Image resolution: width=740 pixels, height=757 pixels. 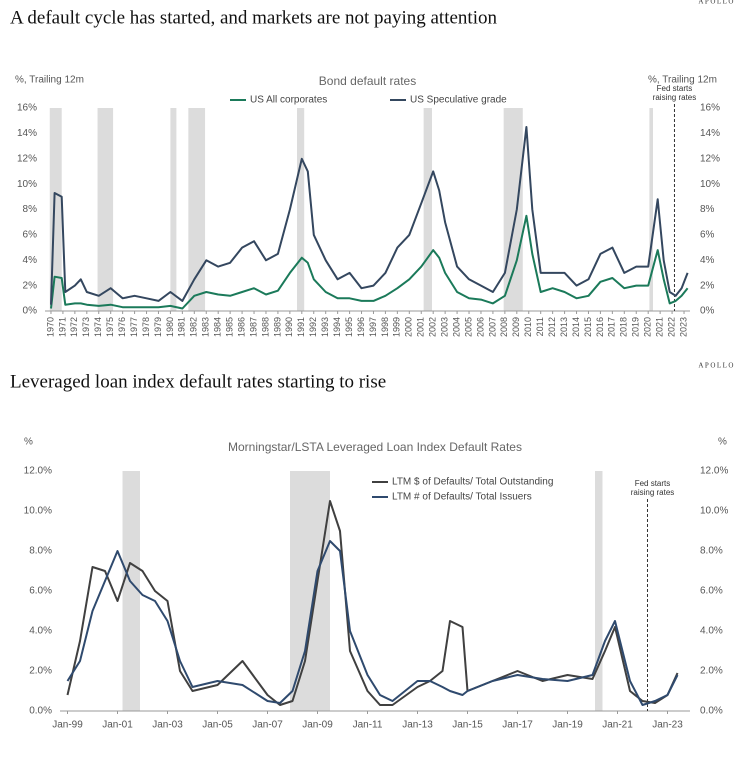 I want to click on x-tick-label: 2010, so click(x=528, y=327).